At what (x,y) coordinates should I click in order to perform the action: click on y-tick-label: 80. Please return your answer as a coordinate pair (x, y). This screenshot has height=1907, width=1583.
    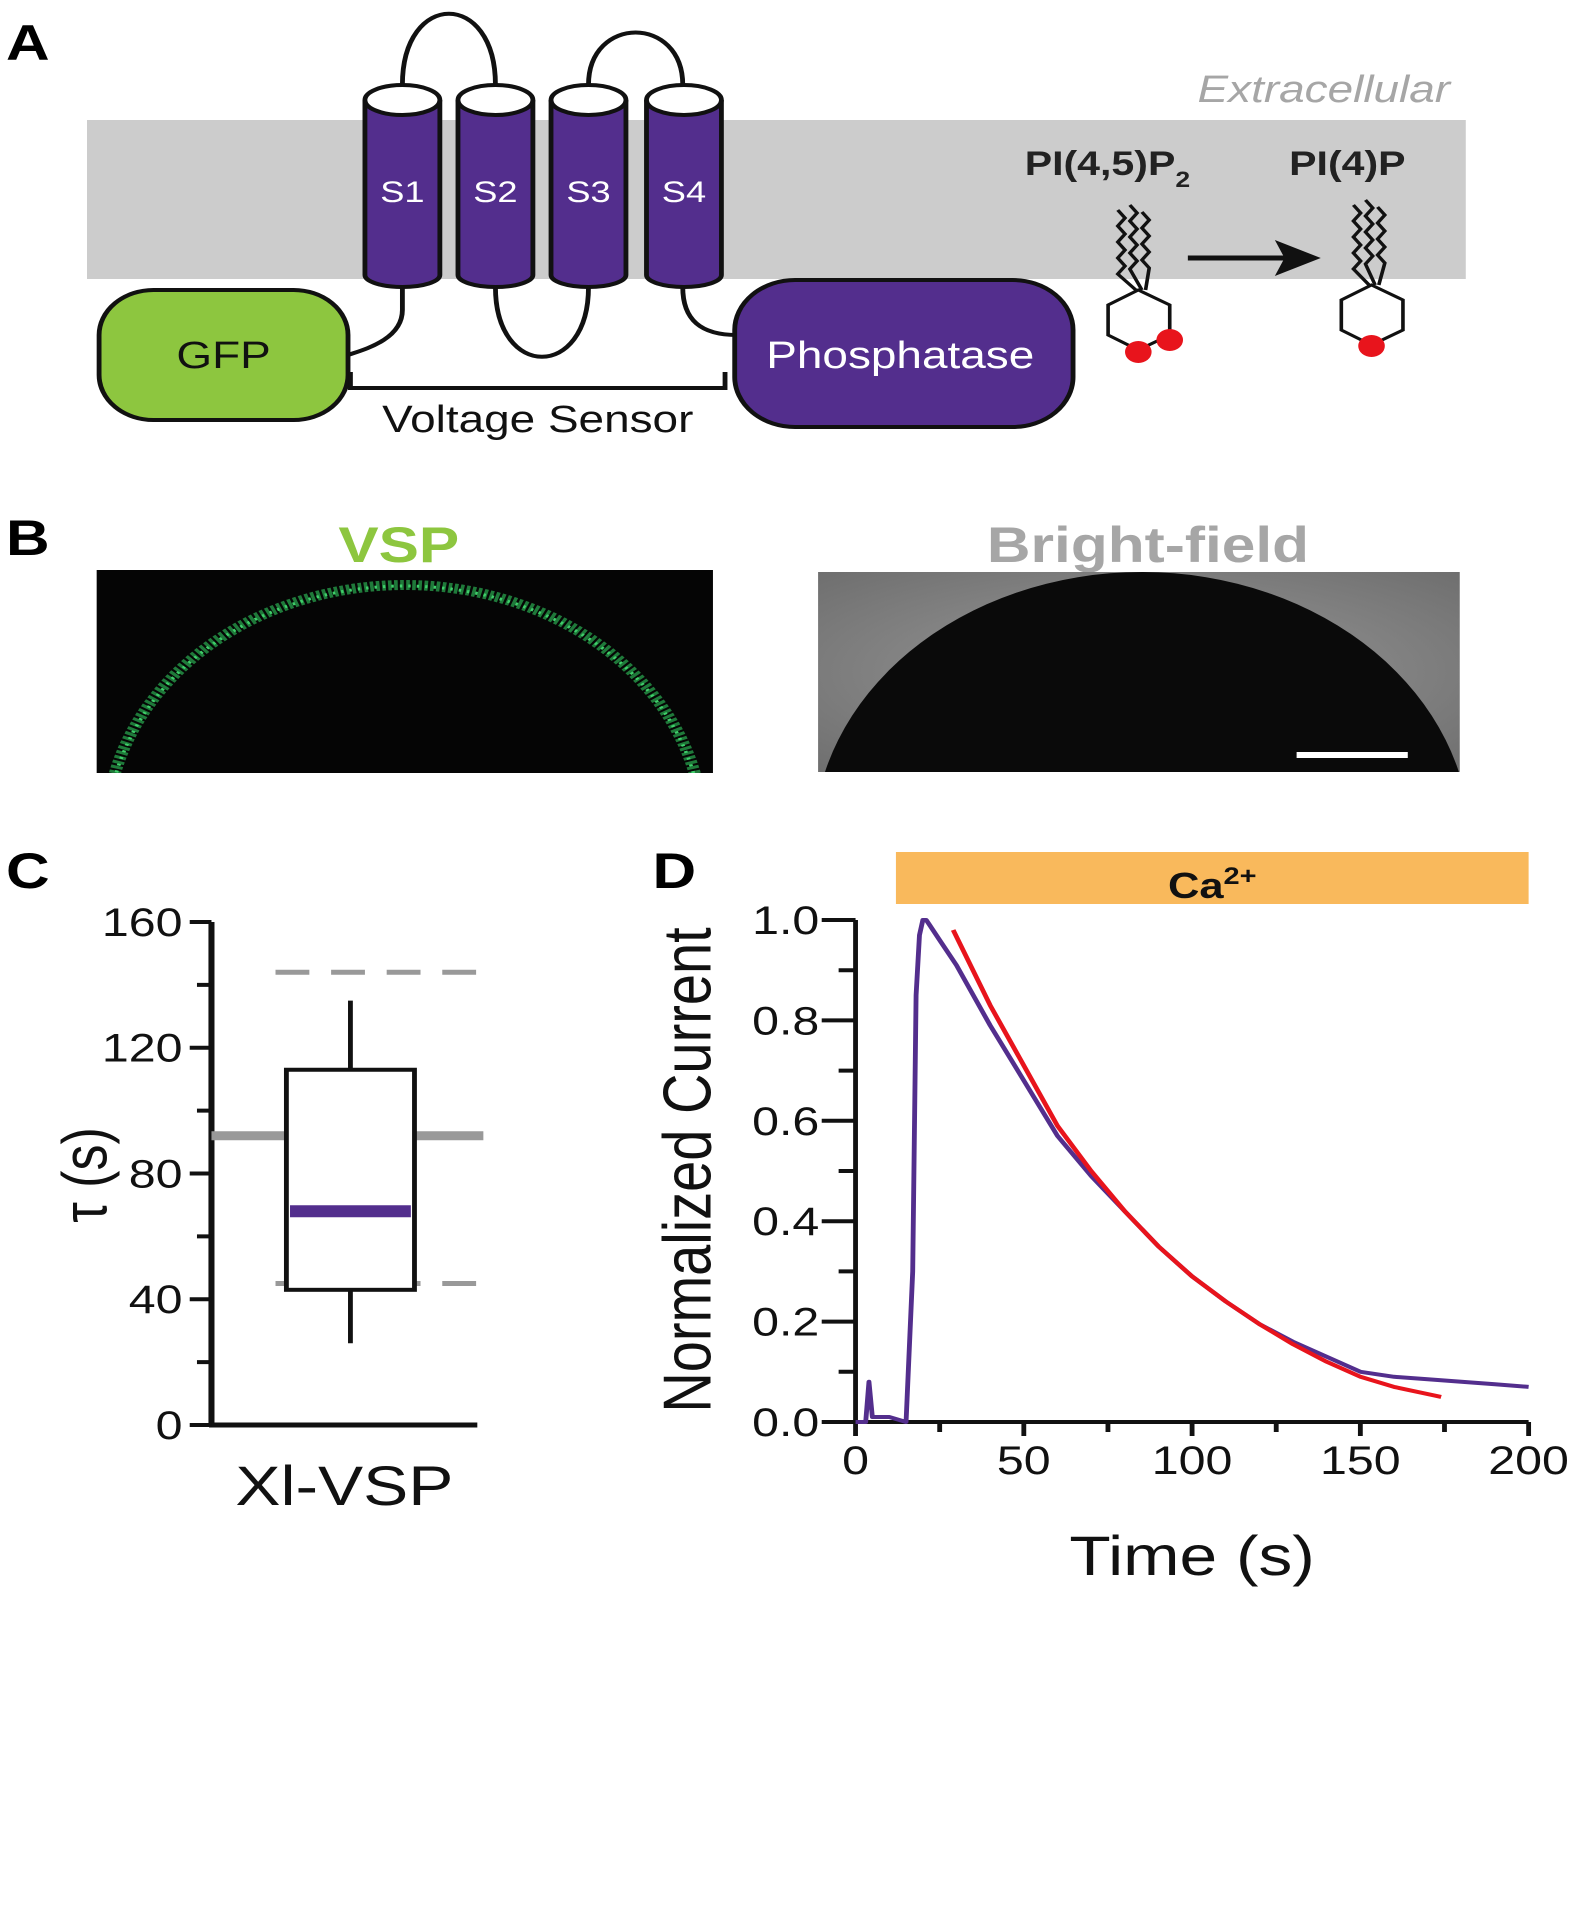
    Looking at the image, I should click on (156, 1174).